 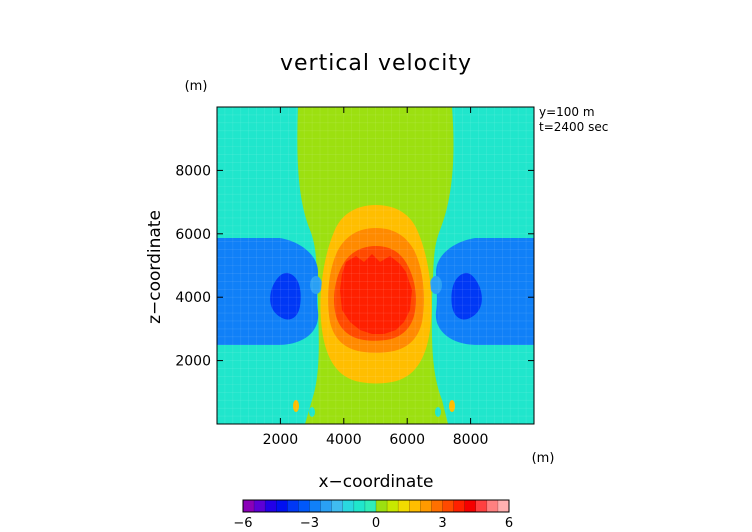 I want to click on x-tick-label: 4000, so click(x=344, y=440).